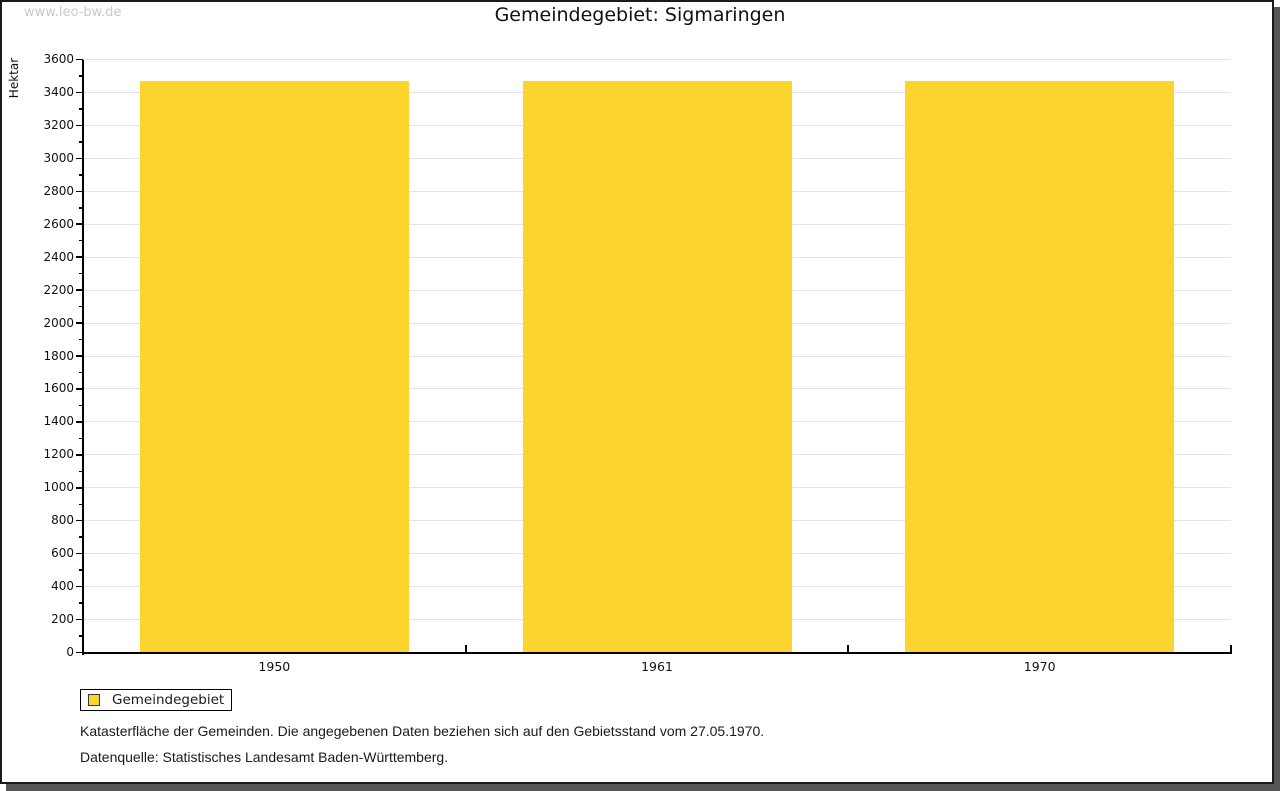 This screenshot has height=791, width=1280. What do you see at coordinates (58, 223) in the screenshot?
I see `y-axis-tick-label: 2600` at bounding box center [58, 223].